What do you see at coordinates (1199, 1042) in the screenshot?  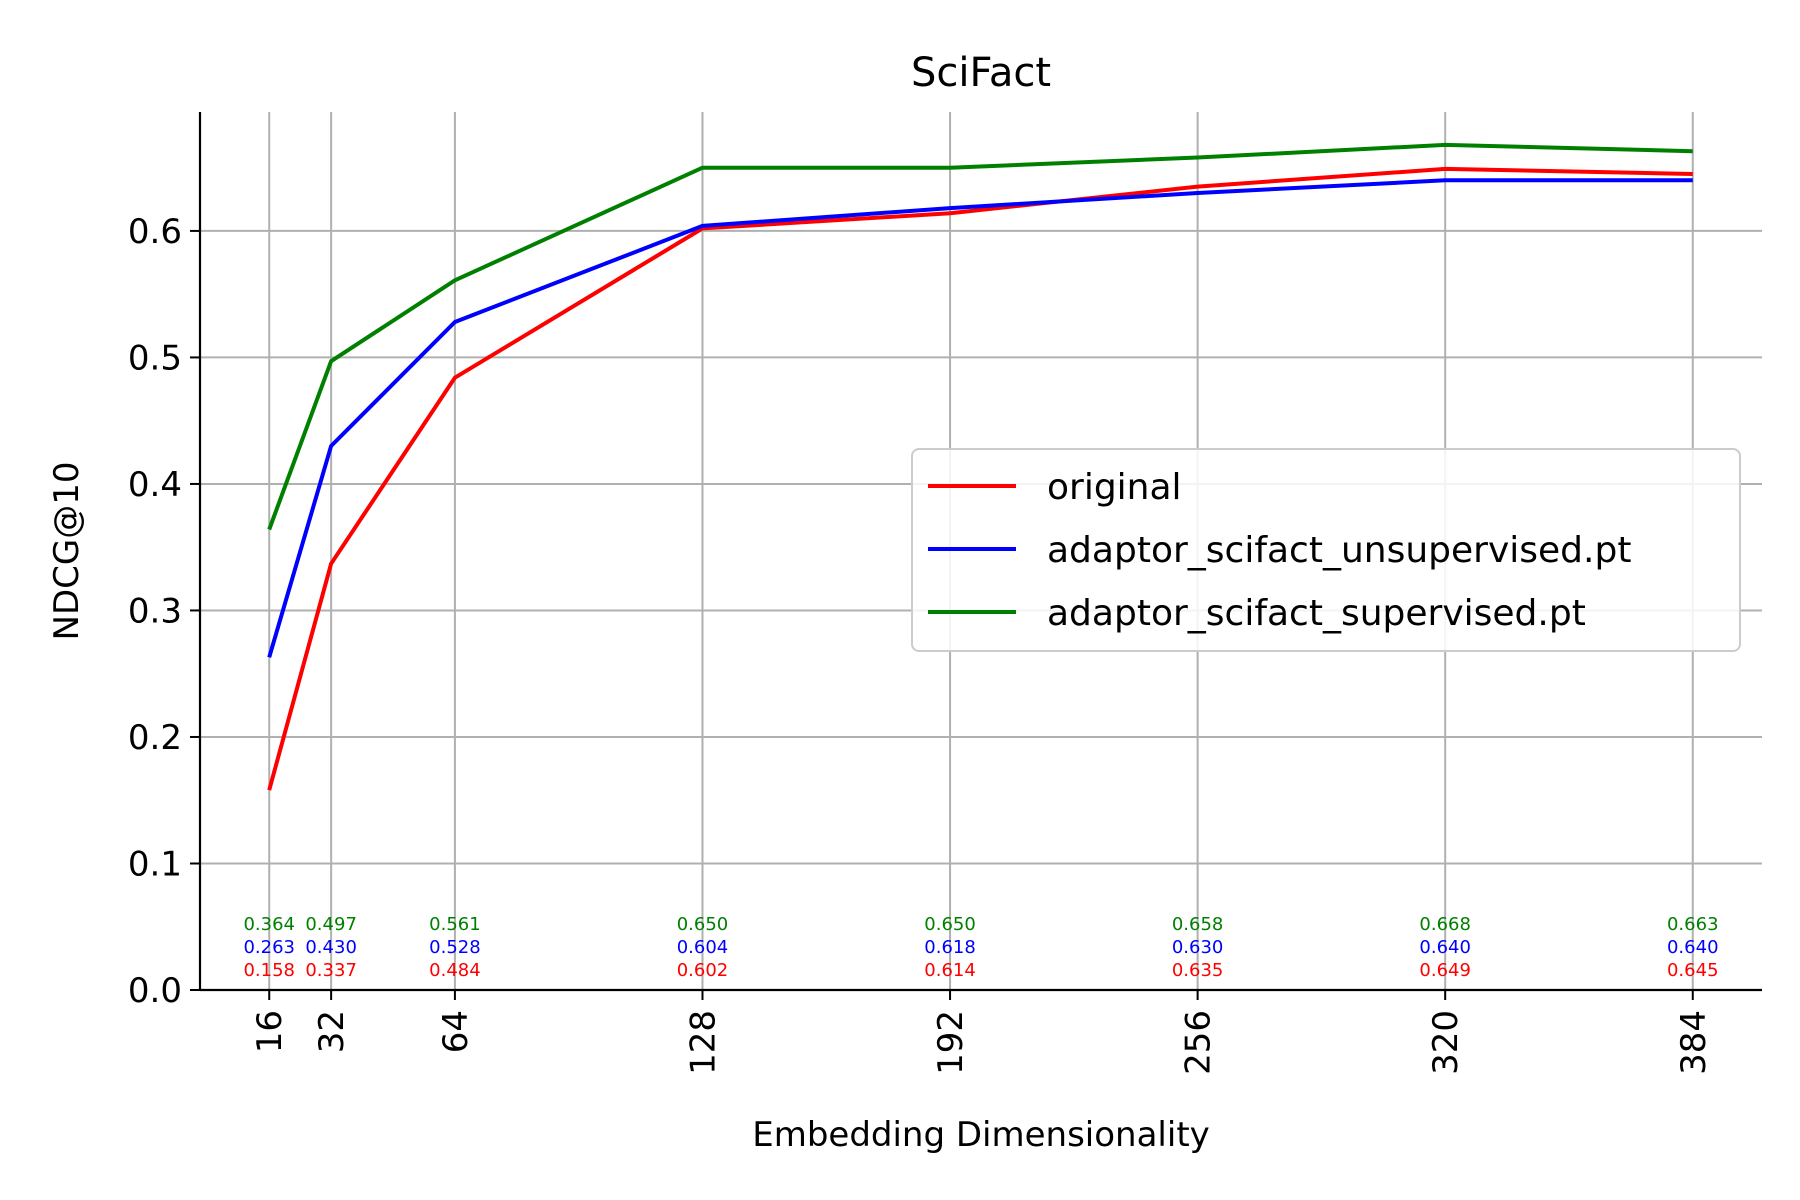 I see `x-tick-label: 256` at bounding box center [1199, 1042].